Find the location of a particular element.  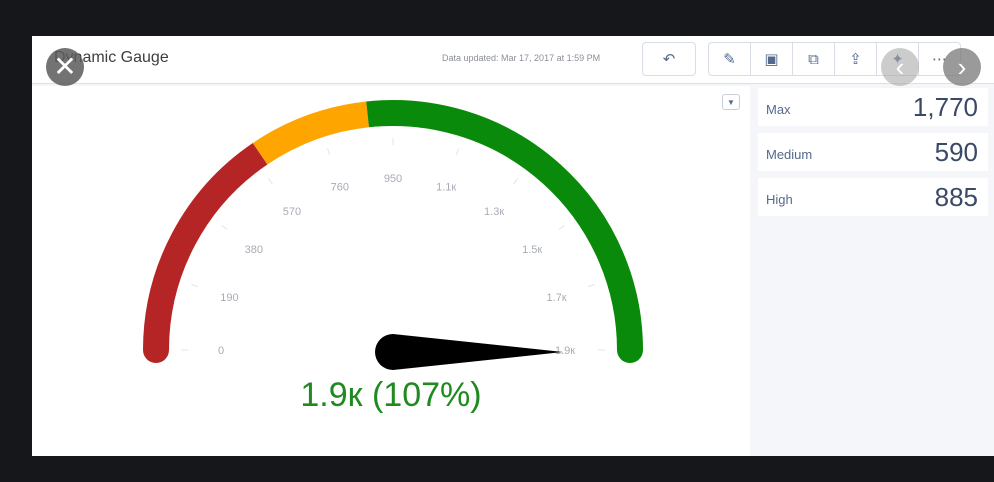

chevron-right-icon: › is located at coordinates (962, 66).